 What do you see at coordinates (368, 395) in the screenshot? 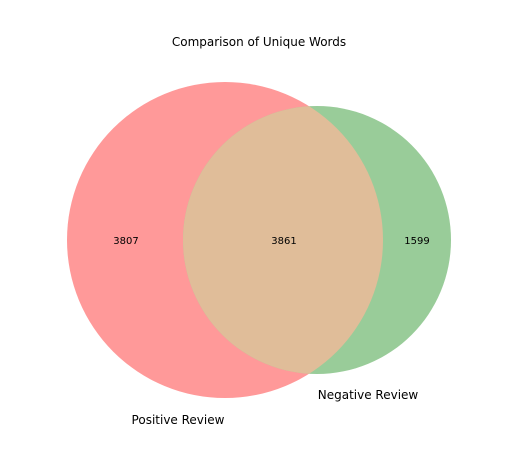
I see `negative-set-label: Negative Review` at bounding box center [368, 395].